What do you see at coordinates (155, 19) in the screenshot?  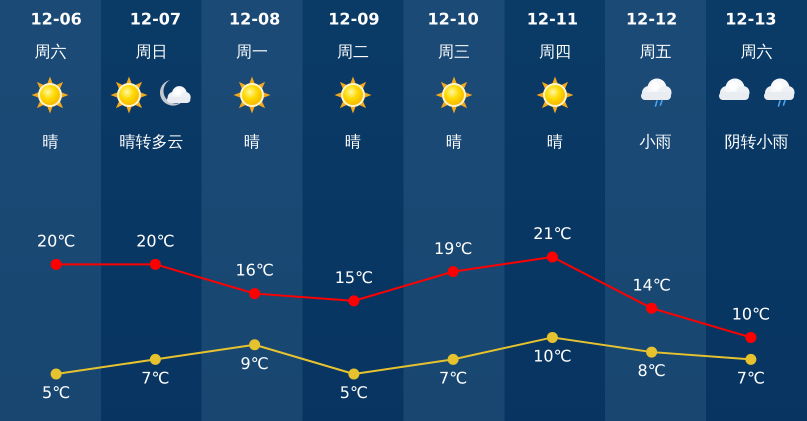 I see `x-tick-label: 12-07` at bounding box center [155, 19].